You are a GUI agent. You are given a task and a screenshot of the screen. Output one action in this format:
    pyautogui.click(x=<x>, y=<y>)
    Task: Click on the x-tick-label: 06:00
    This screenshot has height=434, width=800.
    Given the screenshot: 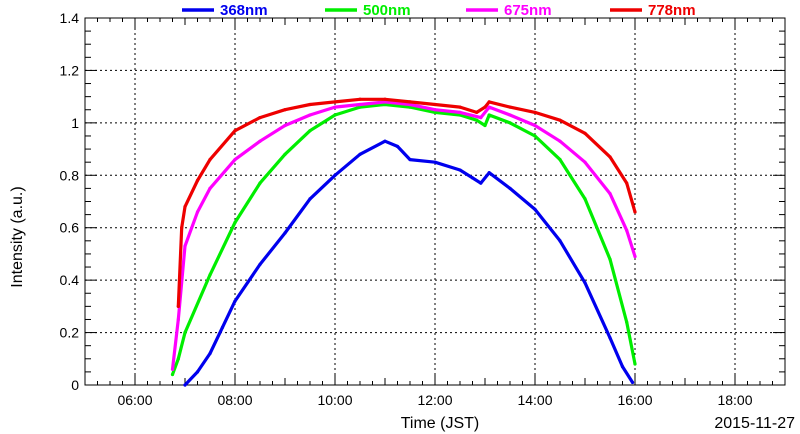 What is the action you would take?
    pyautogui.click(x=134, y=400)
    